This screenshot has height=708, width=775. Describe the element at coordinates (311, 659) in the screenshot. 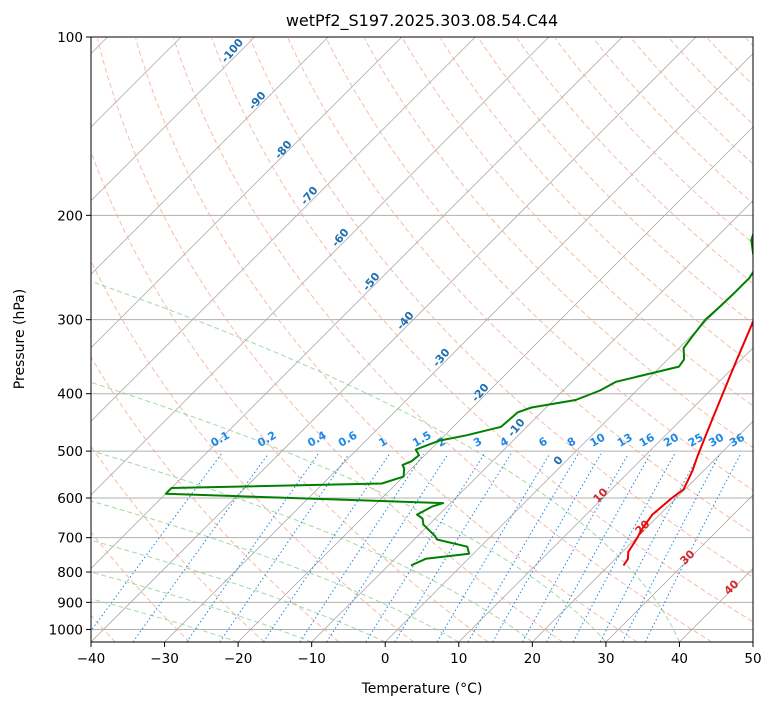

I see `x-tick-label: −10` at that location.